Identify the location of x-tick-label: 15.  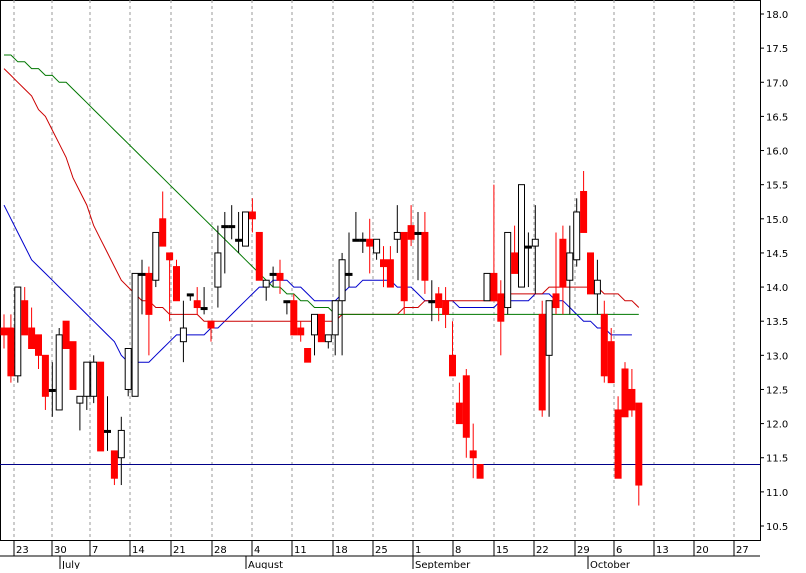
(502, 550).